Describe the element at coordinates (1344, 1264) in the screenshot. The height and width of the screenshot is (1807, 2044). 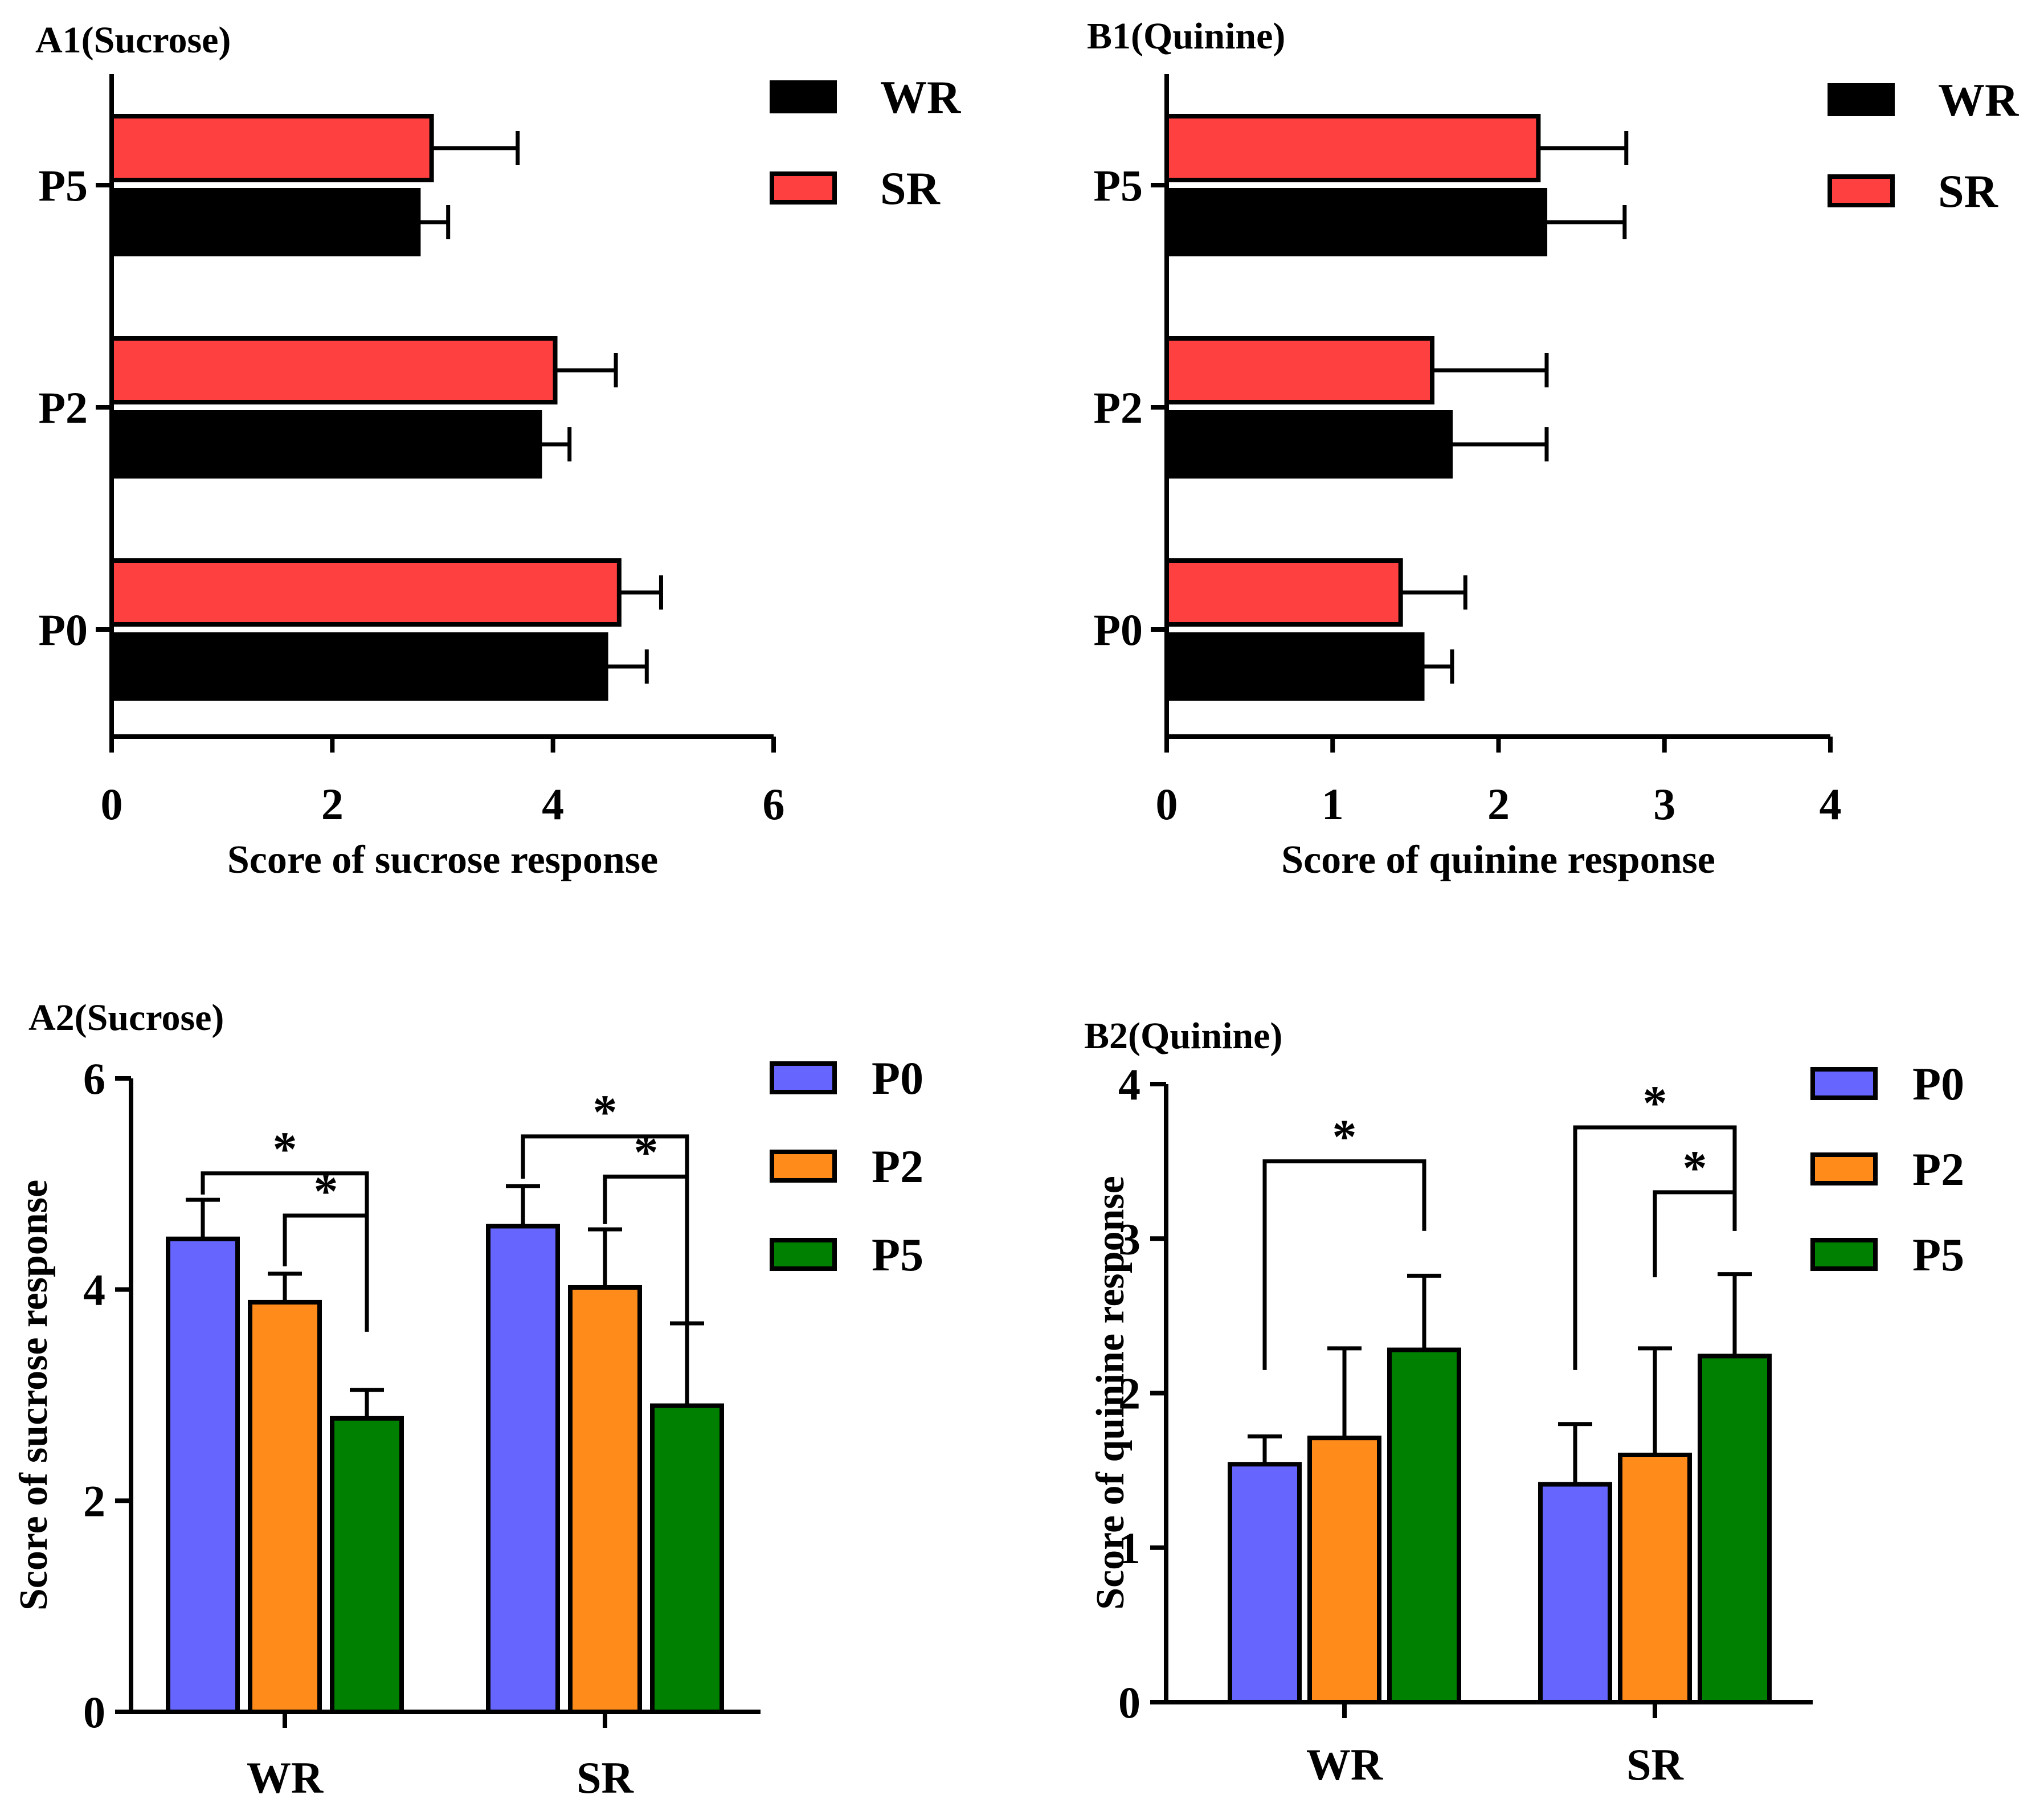
I see `significance-bracket-wr-p0-p5` at that location.